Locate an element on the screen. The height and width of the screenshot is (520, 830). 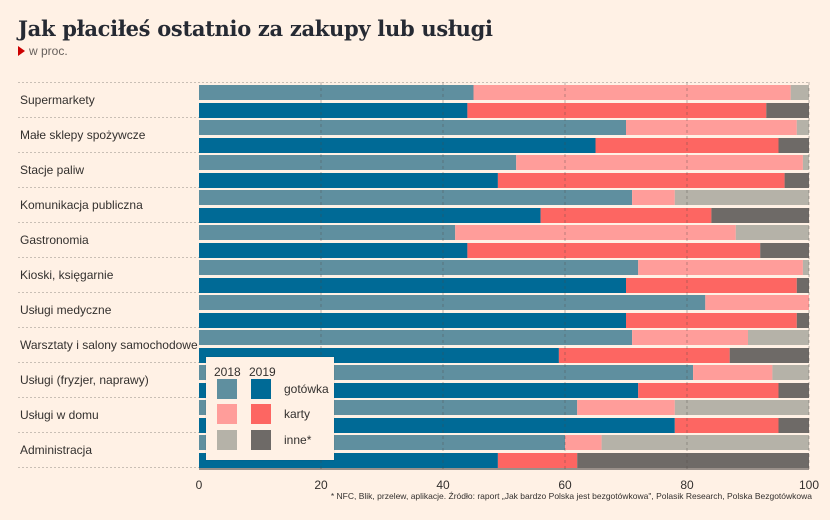
x-tick-label: 0 is located at coordinates (199, 485).